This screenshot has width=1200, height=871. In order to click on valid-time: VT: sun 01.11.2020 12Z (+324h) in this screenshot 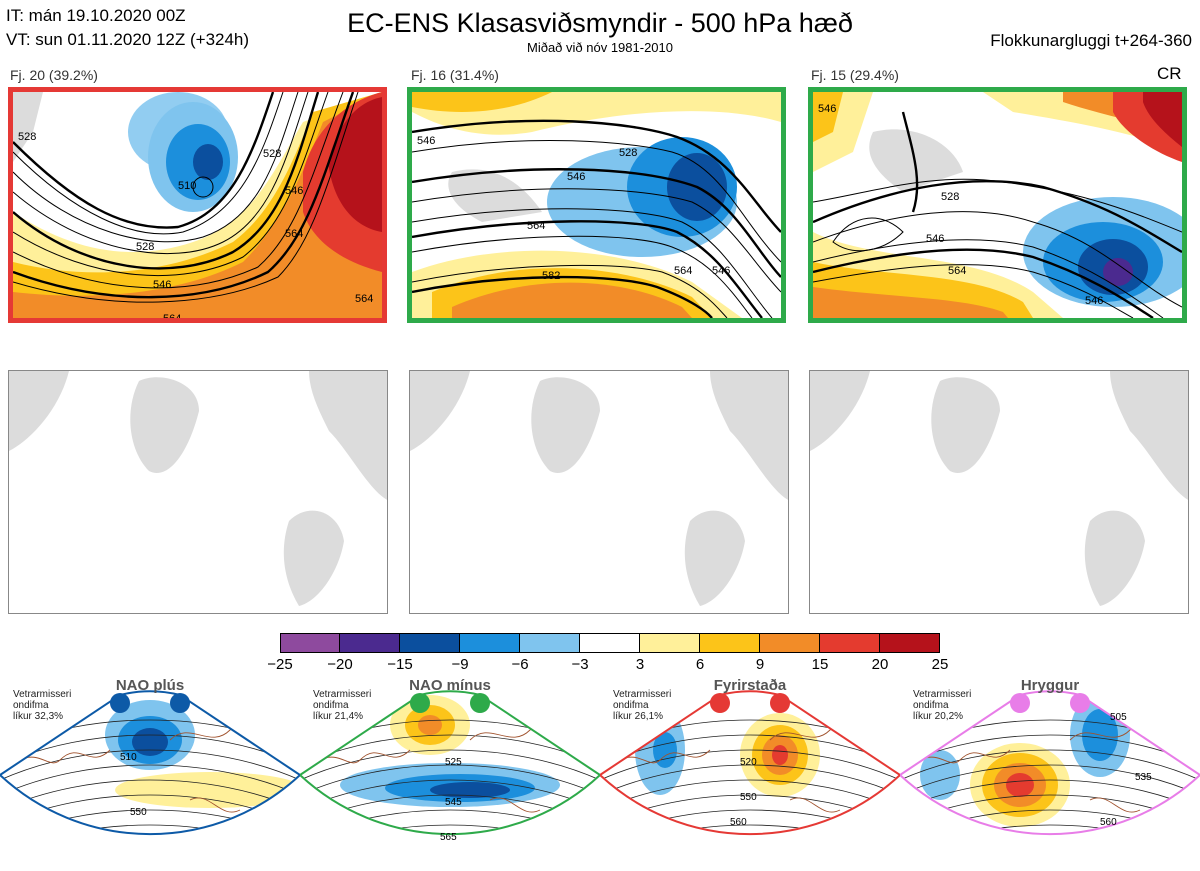, I will do `click(128, 39)`.